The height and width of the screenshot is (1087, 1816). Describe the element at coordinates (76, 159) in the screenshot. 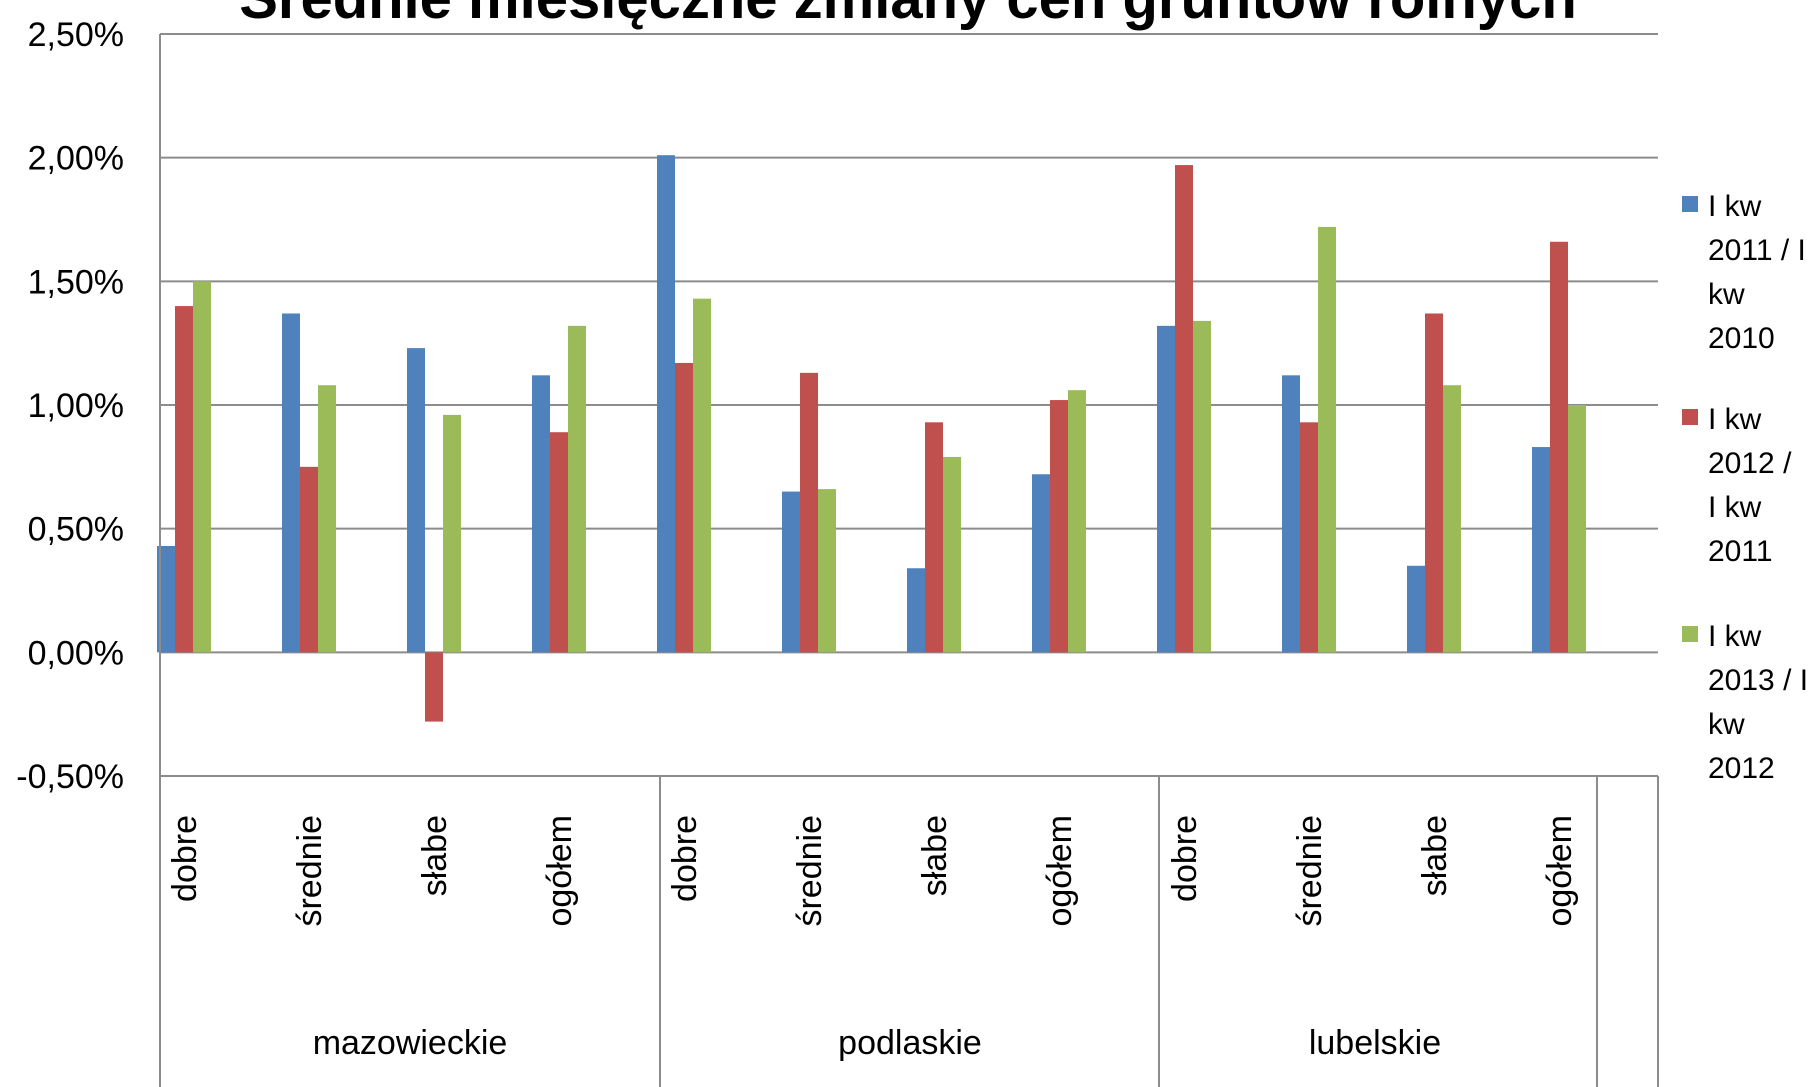

I see `y-tick-label: 2,00%` at that location.